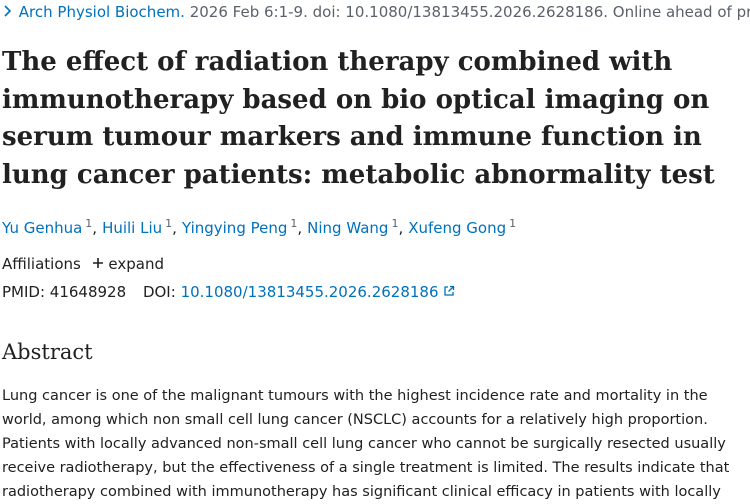 This screenshot has width=750, height=504. What do you see at coordinates (449, 290) in the screenshot?
I see `external-link-icon` at bounding box center [449, 290].